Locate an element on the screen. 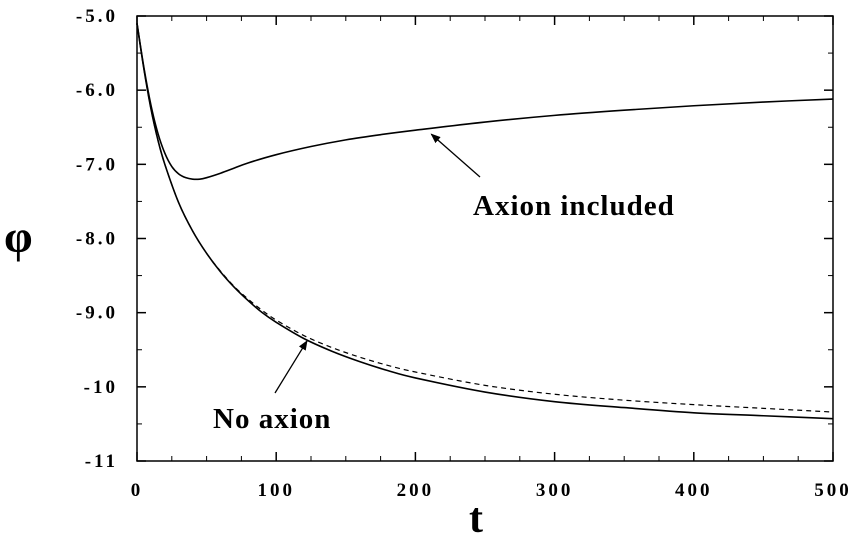  x-axis-label: t is located at coordinates (476, 519).